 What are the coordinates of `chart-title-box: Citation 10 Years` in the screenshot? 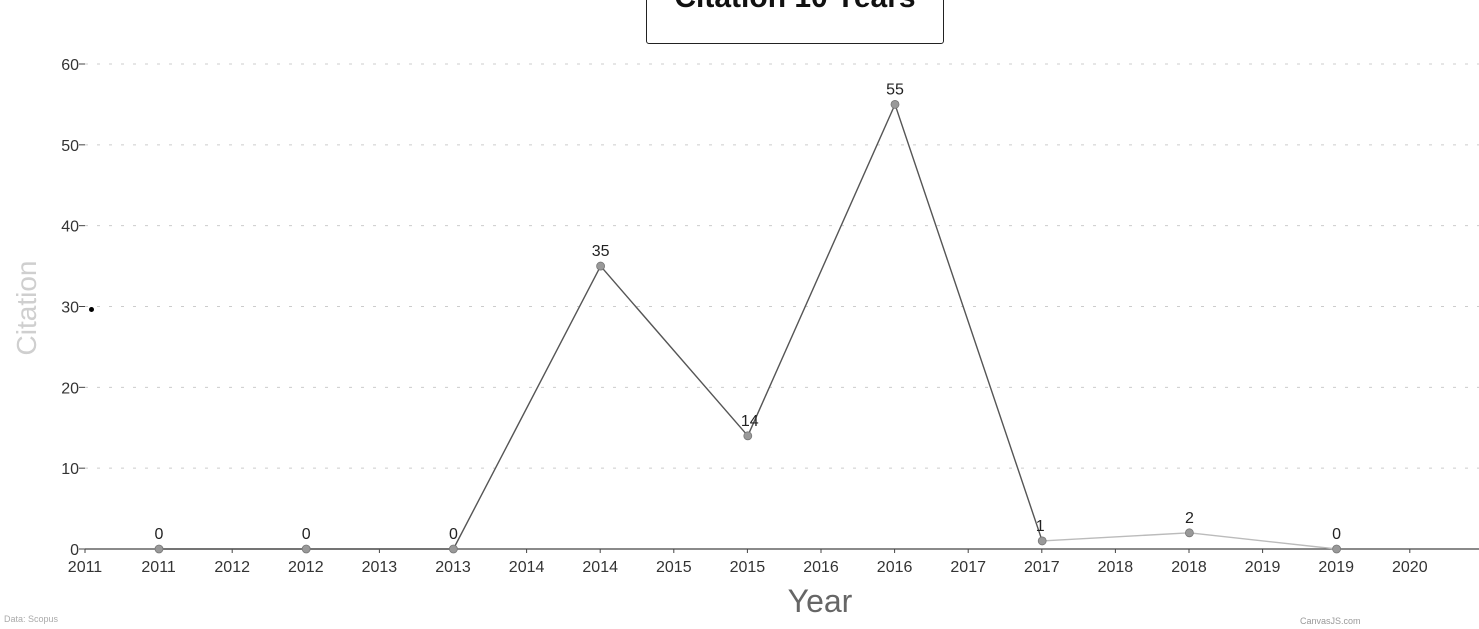 It's located at (795, 22).